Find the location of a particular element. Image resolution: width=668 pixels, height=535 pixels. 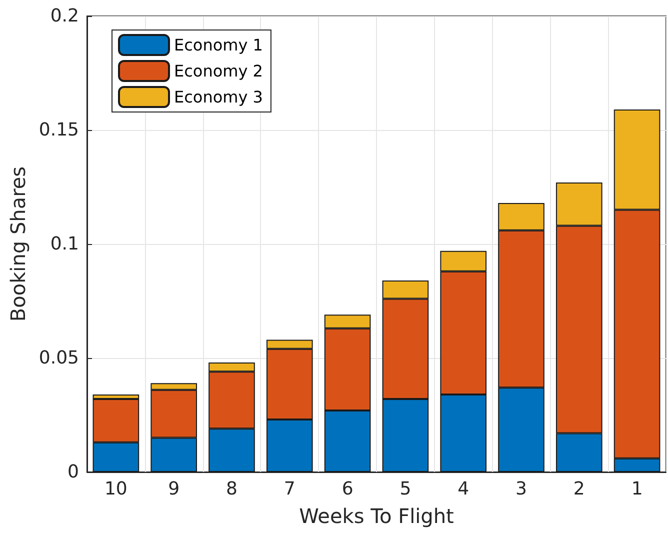

x-tick-label: 2 is located at coordinates (579, 489).